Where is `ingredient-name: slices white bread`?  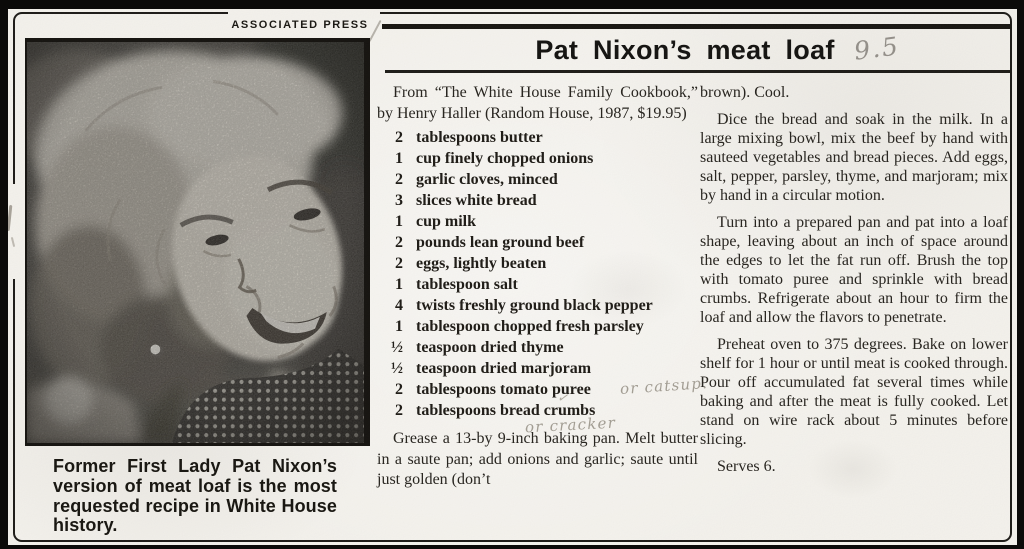
ingredient-name: slices white bread is located at coordinates (476, 200).